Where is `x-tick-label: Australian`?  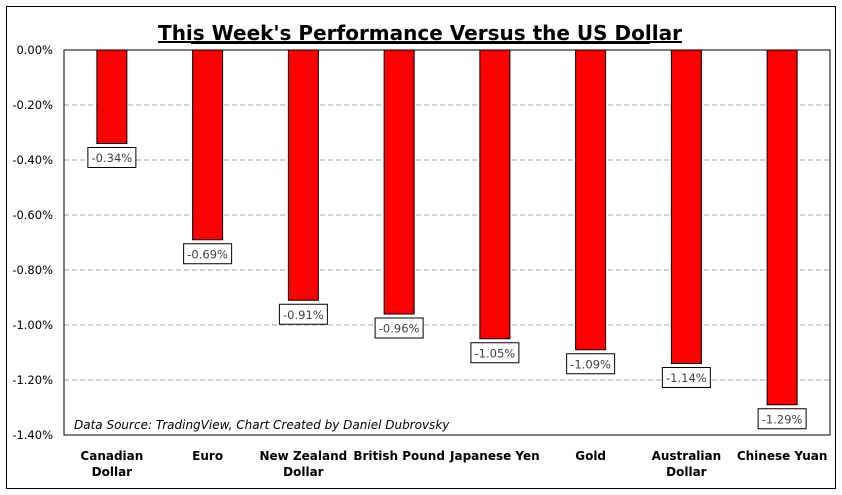 x-tick-label: Australian is located at coordinates (687, 456).